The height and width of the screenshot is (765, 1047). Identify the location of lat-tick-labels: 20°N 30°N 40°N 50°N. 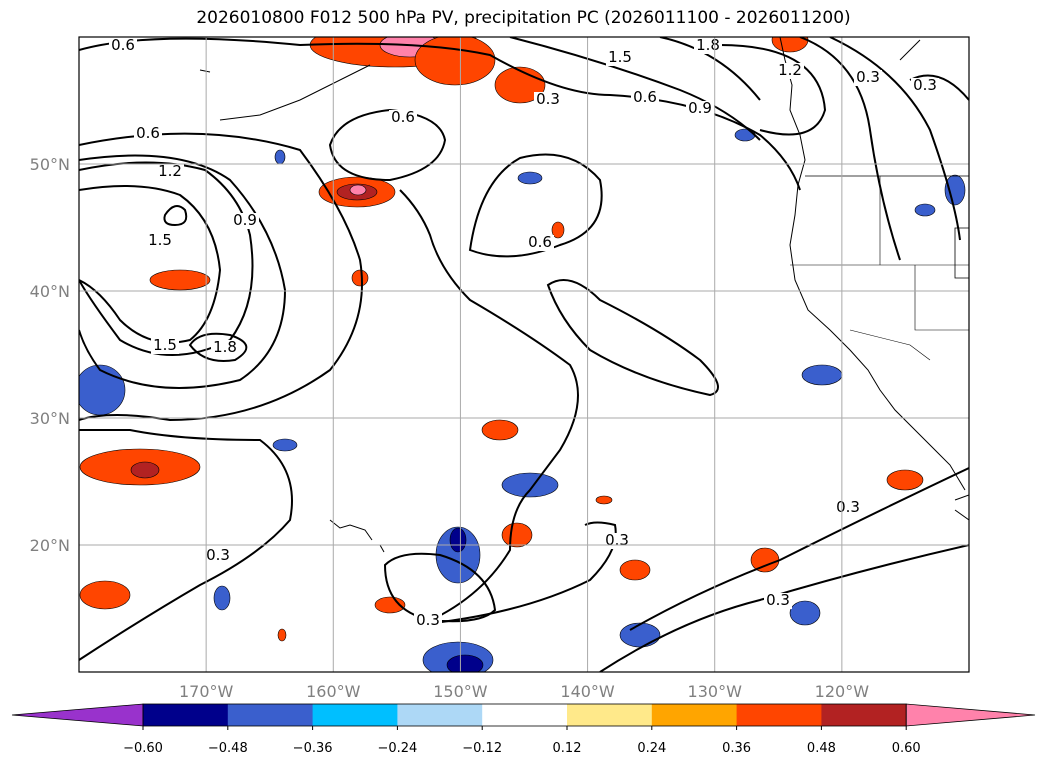
(50, 355).